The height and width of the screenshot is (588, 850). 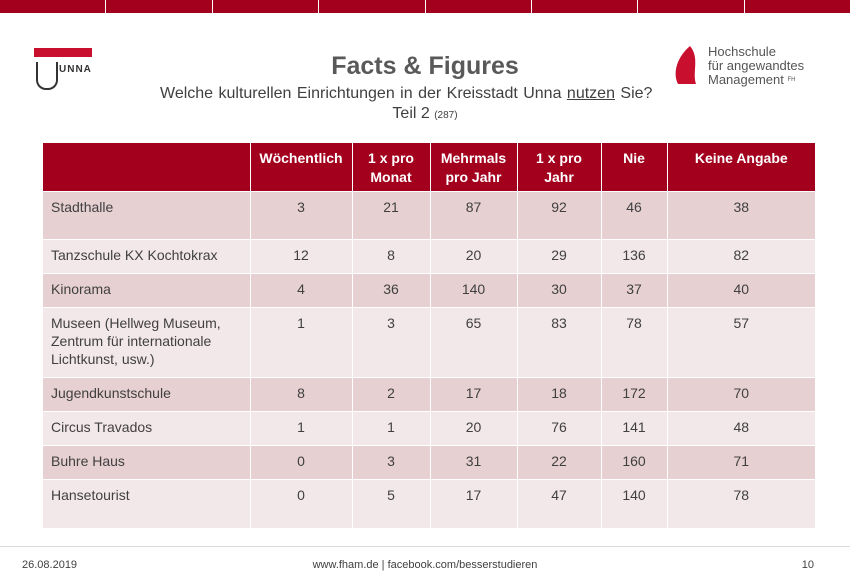 What do you see at coordinates (147, 215) in the screenshot?
I see `row-label: Stadthalle` at bounding box center [147, 215].